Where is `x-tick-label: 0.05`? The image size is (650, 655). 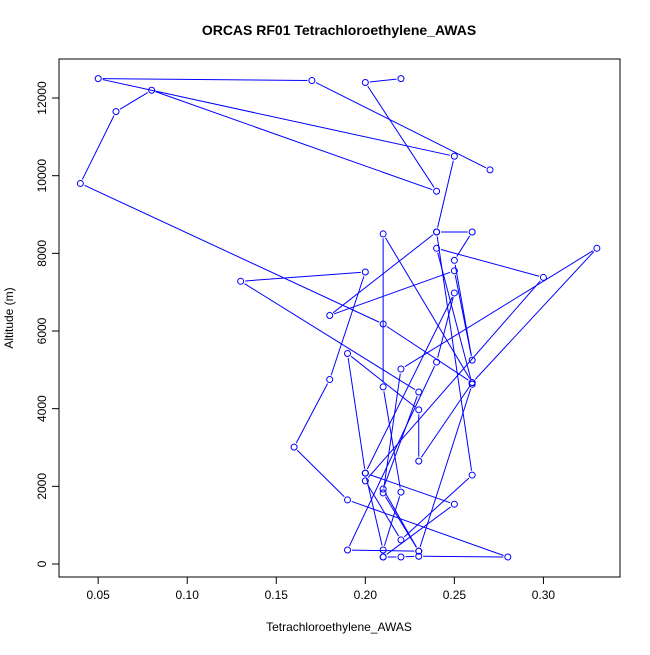 x-tick-label: 0.05 is located at coordinates (99, 595).